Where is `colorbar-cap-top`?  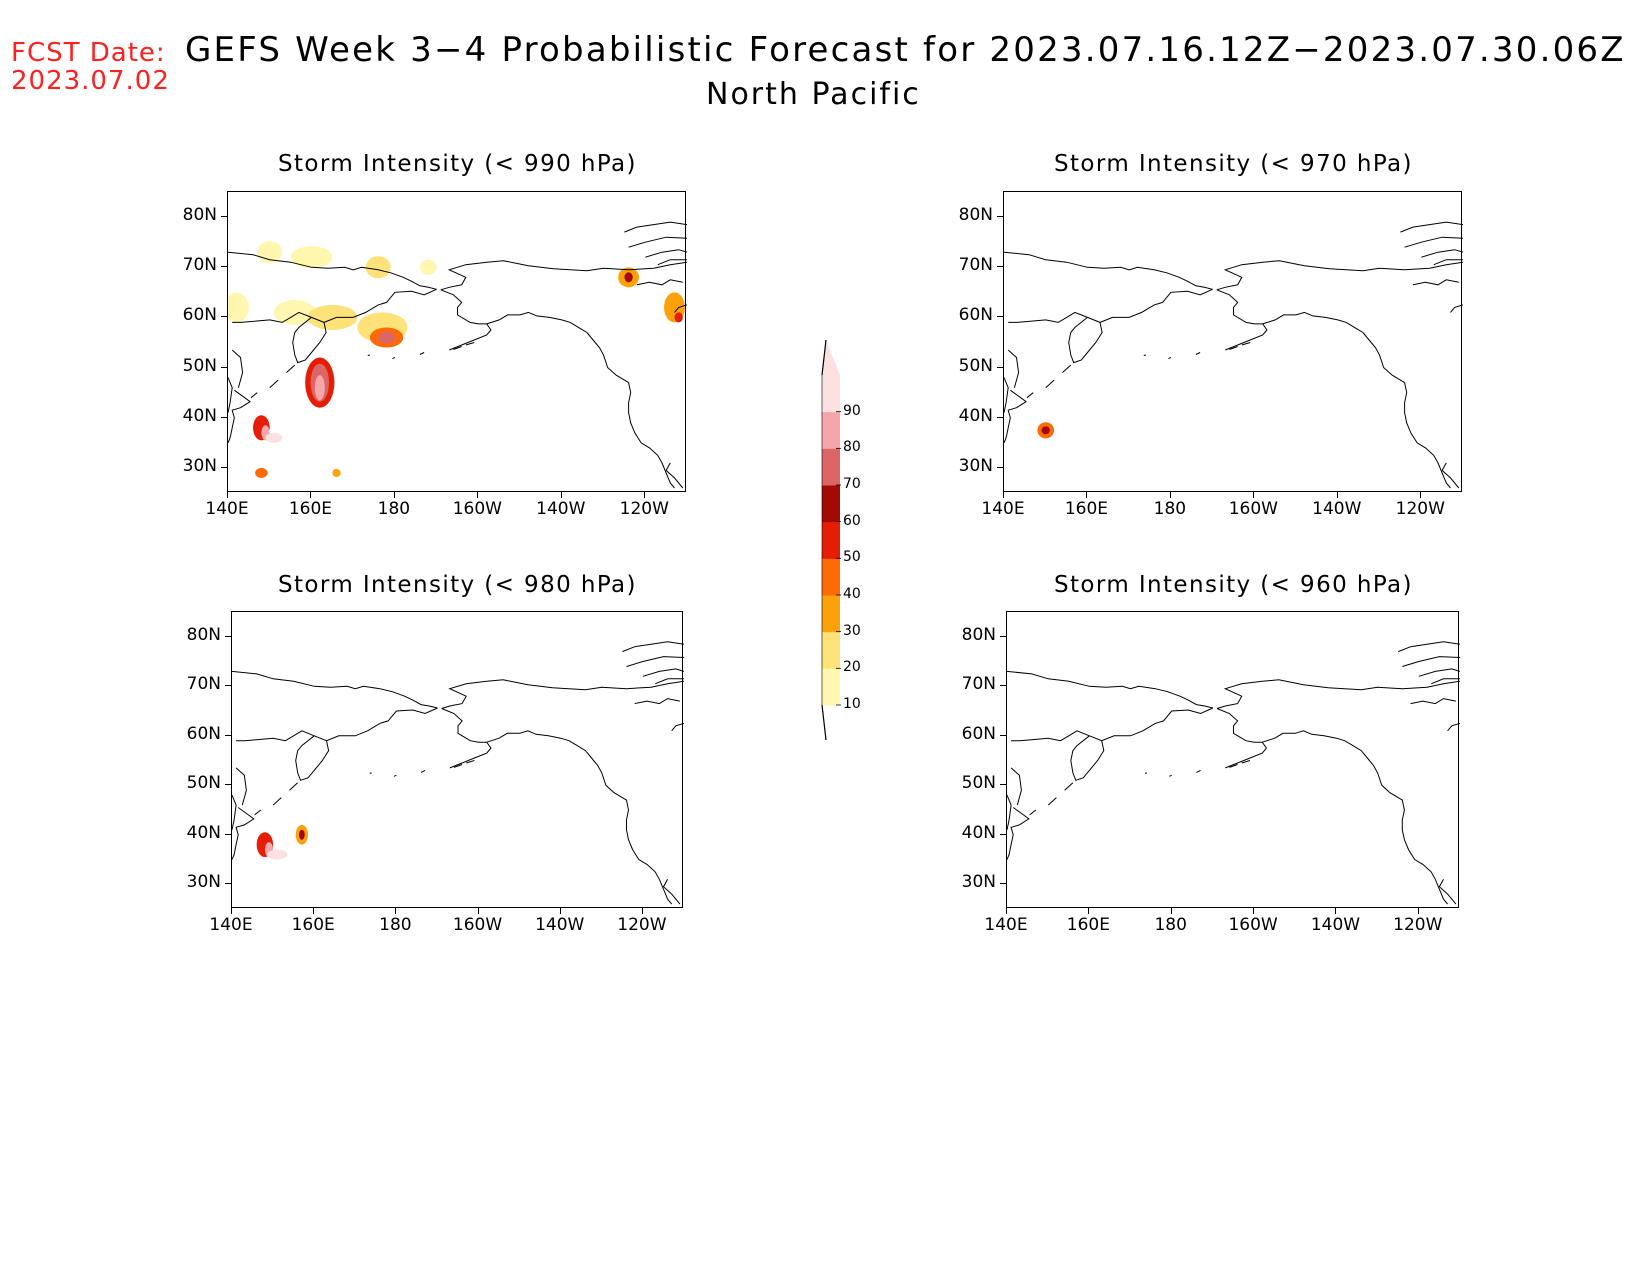
colorbar-cap-top is located at coordinates (831, 357).